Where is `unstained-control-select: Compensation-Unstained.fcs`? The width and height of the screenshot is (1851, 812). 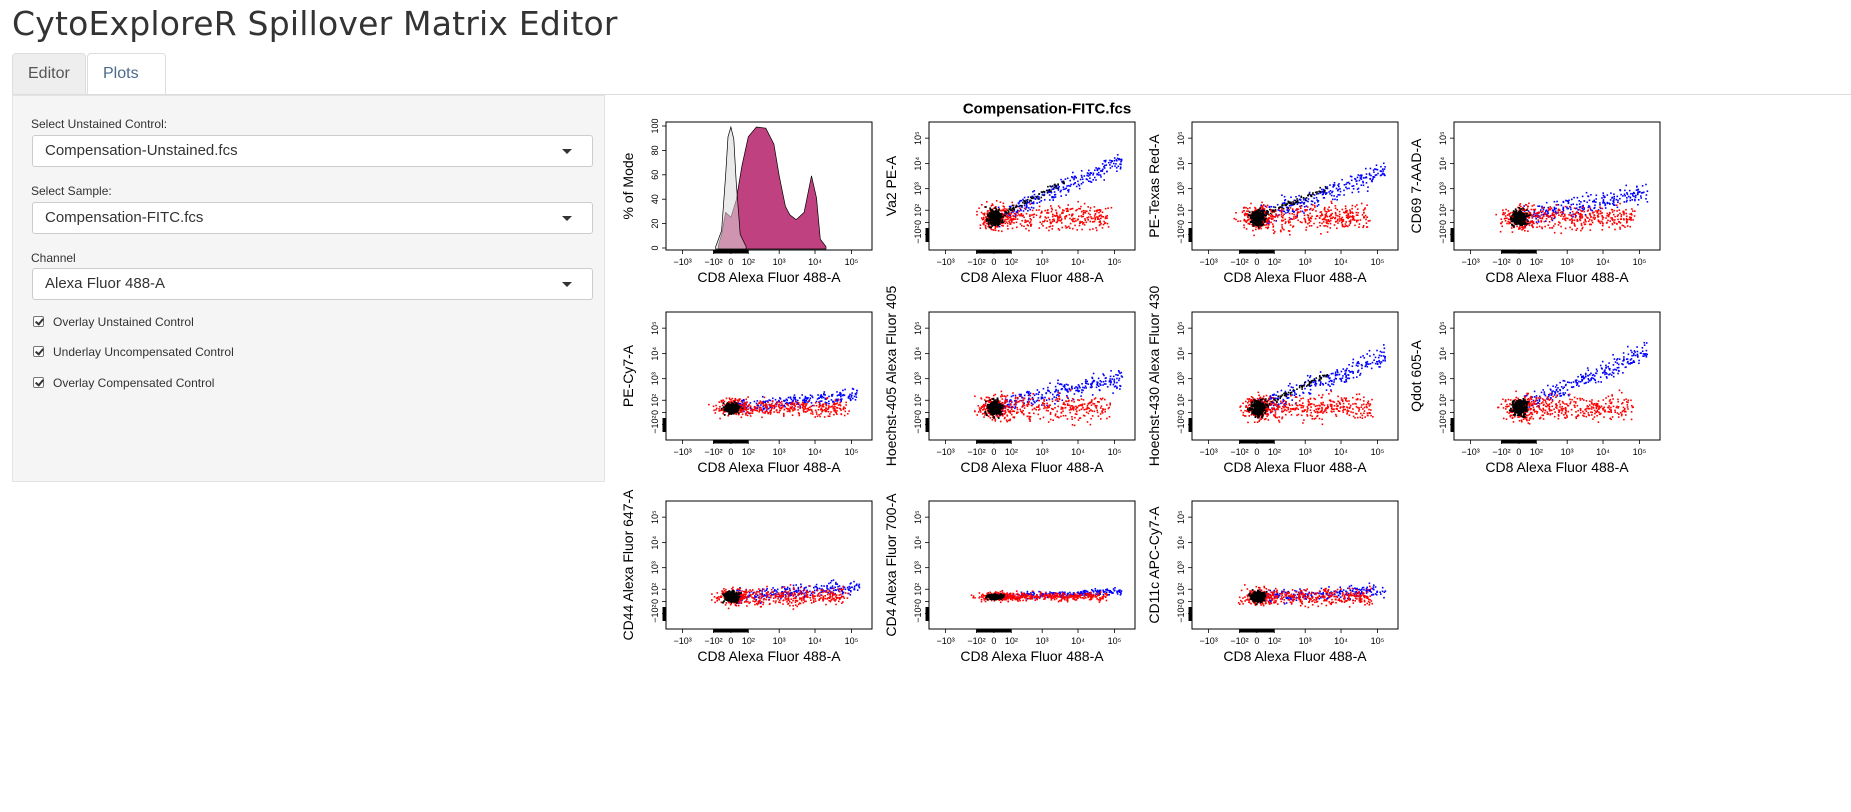
unstained-control-select: Compensation-Unstained.fcs is located at coordinates (312, 151).